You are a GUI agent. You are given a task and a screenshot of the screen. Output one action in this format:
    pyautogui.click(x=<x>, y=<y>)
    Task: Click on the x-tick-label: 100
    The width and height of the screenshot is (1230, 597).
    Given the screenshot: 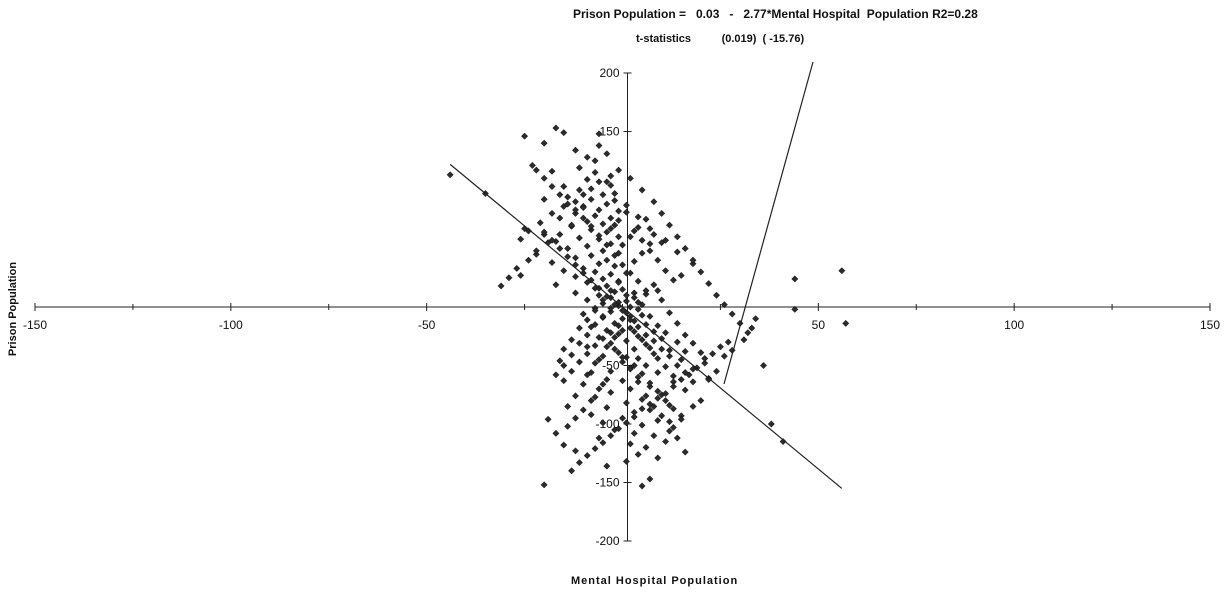 What is the action you would take?
    pyautogui.click(x=1014, y=325)
    